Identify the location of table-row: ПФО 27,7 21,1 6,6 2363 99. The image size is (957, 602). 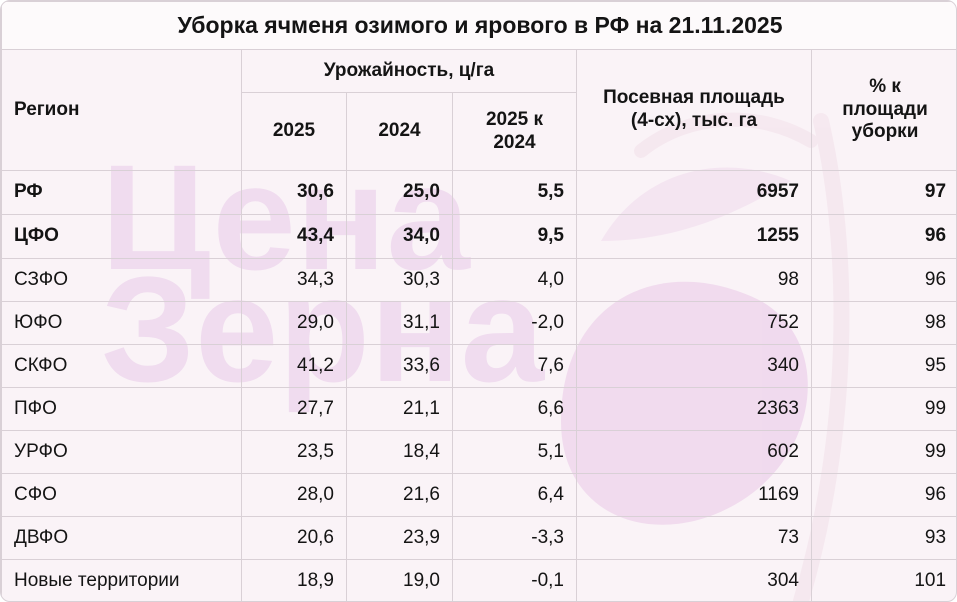
(478, 409).